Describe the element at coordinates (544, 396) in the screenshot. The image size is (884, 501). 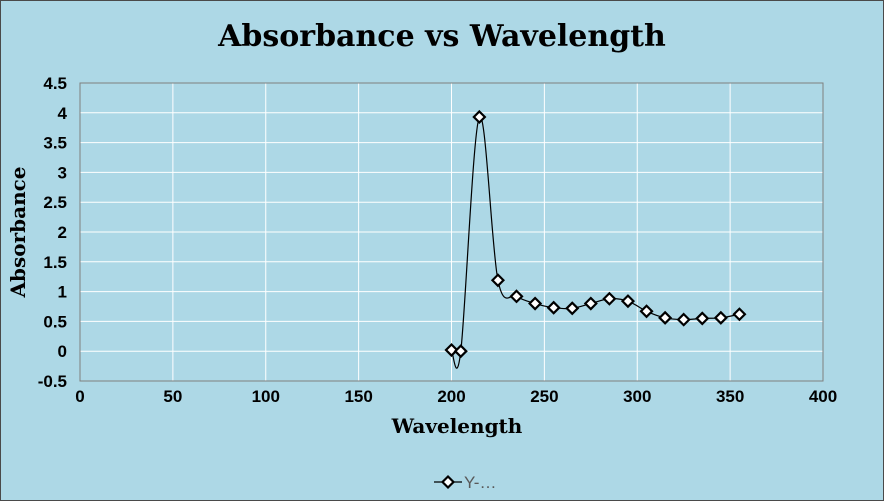
I see `x-tick-label: 250` at that location.